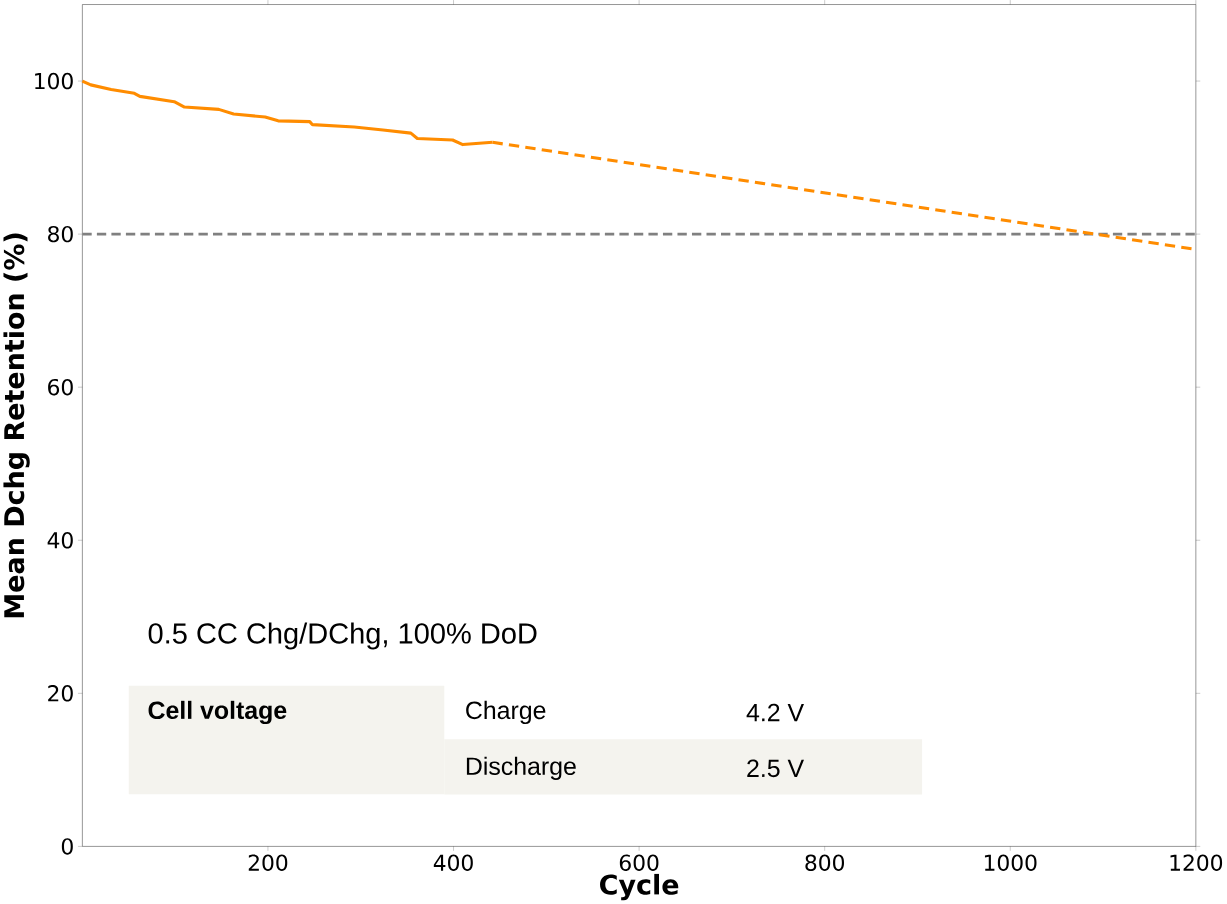  I want to click on y-axis-title: Mean Dchg Retention (%), so click(16, 425).